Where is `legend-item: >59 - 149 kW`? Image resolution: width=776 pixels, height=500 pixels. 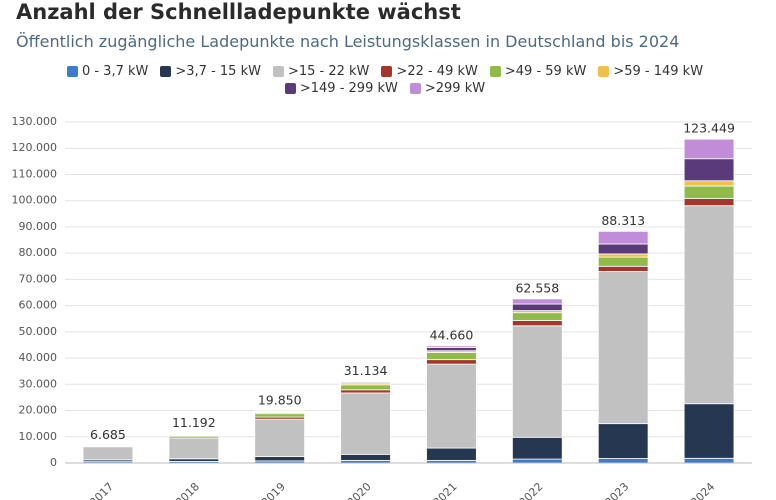 legend-item: >59 - 149 kW is located at coordinates (650, 71).